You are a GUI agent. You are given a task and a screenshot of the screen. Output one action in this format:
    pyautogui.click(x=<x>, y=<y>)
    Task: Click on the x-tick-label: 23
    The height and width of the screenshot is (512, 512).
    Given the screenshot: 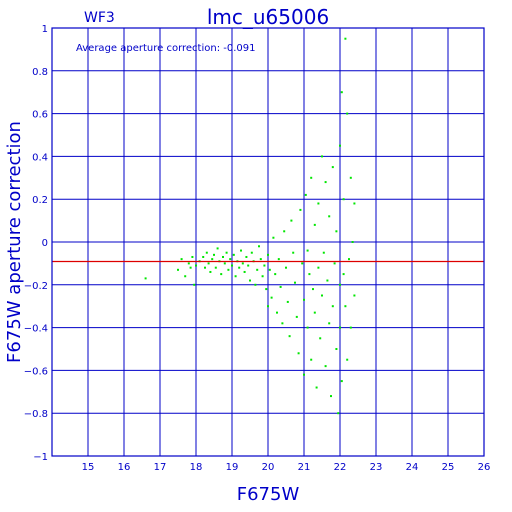 What is the action you would take?
    pyautogui.click(x=376, y=467)
    